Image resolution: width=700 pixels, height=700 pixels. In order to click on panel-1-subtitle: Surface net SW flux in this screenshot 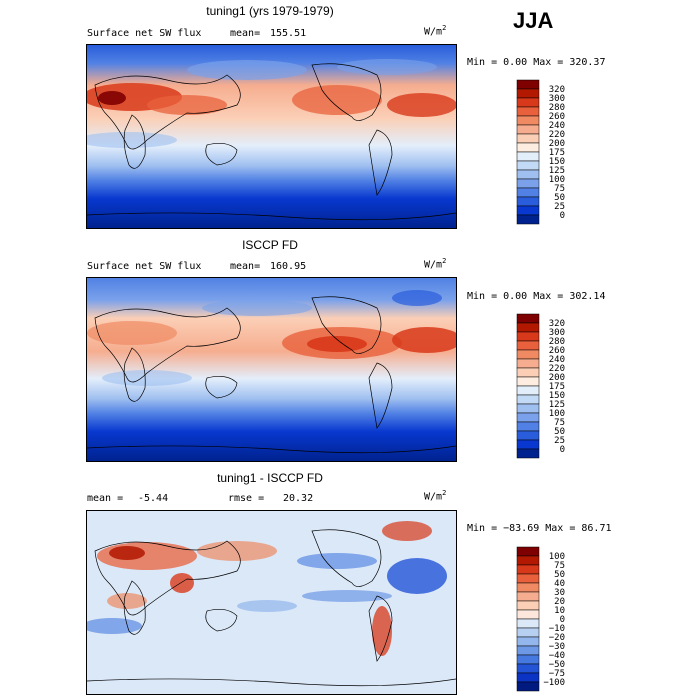, I will do `click(144, 33)`.